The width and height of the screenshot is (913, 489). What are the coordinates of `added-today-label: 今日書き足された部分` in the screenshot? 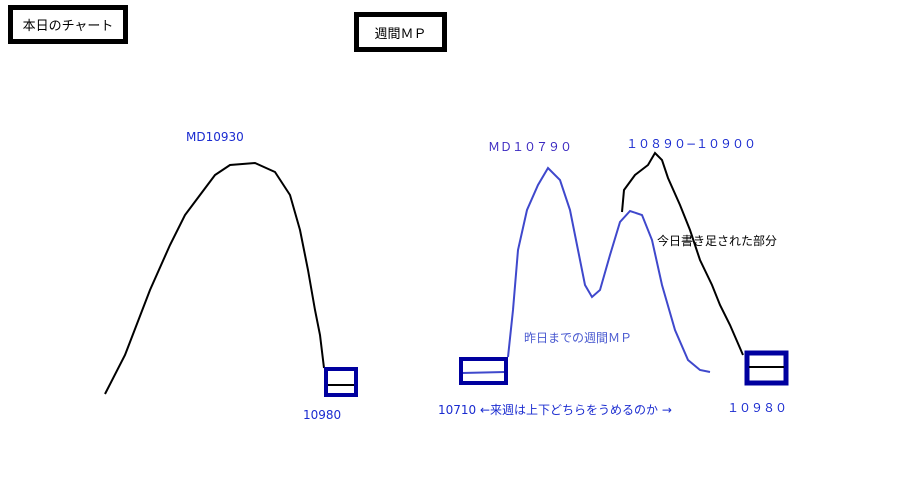 It's located at (717, 241).